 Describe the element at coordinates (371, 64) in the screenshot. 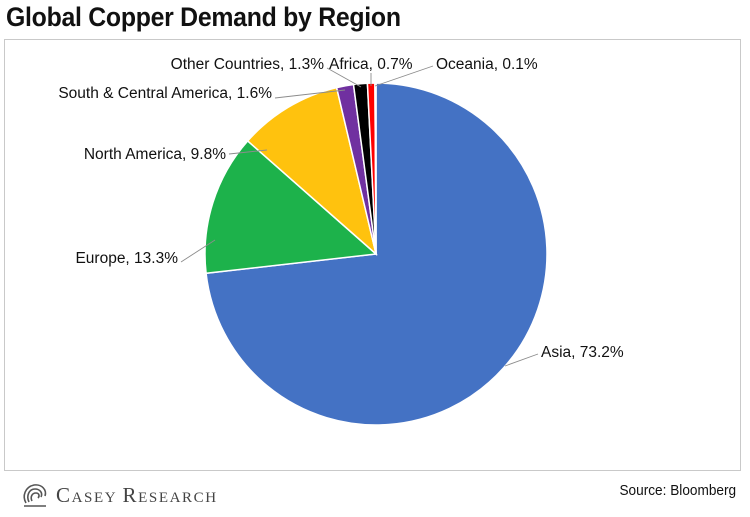

I see `slice-label-africa: Africa, 0.7%` at that location.